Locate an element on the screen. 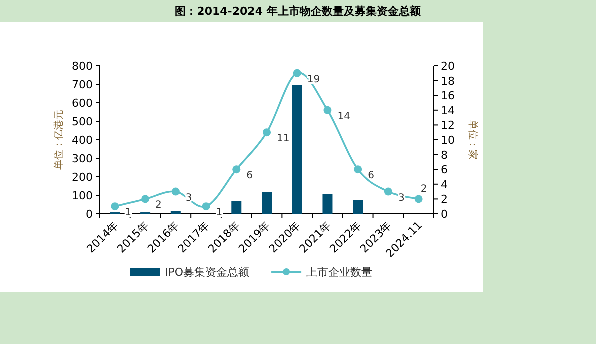 Image resolution: width=596 pixels, height=344 pixels. y2-tick-label: 14 is located at coordinates (448, 111).